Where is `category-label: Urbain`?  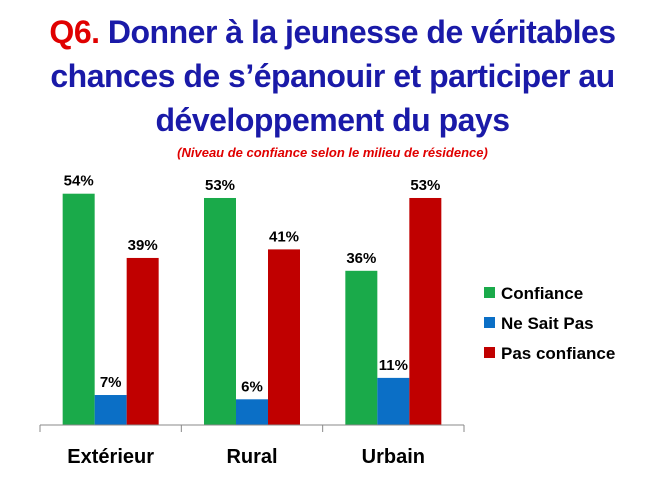 category-label: Urbain is located at coordinates (393, 457).